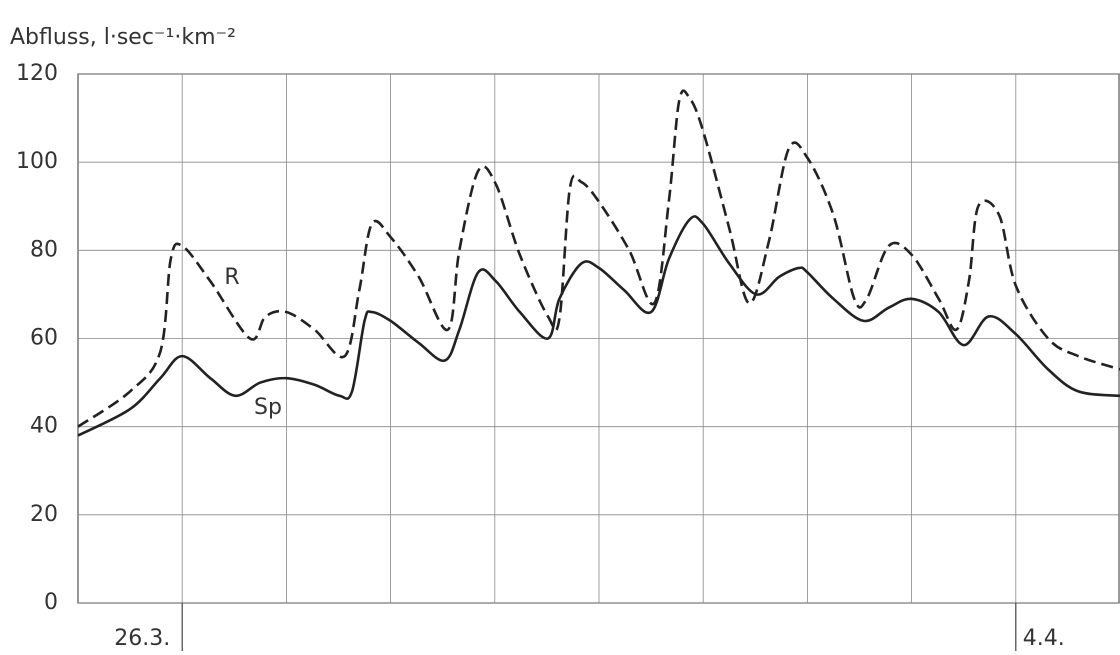  Describe the element at coordinates (268, 407) in the screenshot. I see `series-label: Sp` at that location.